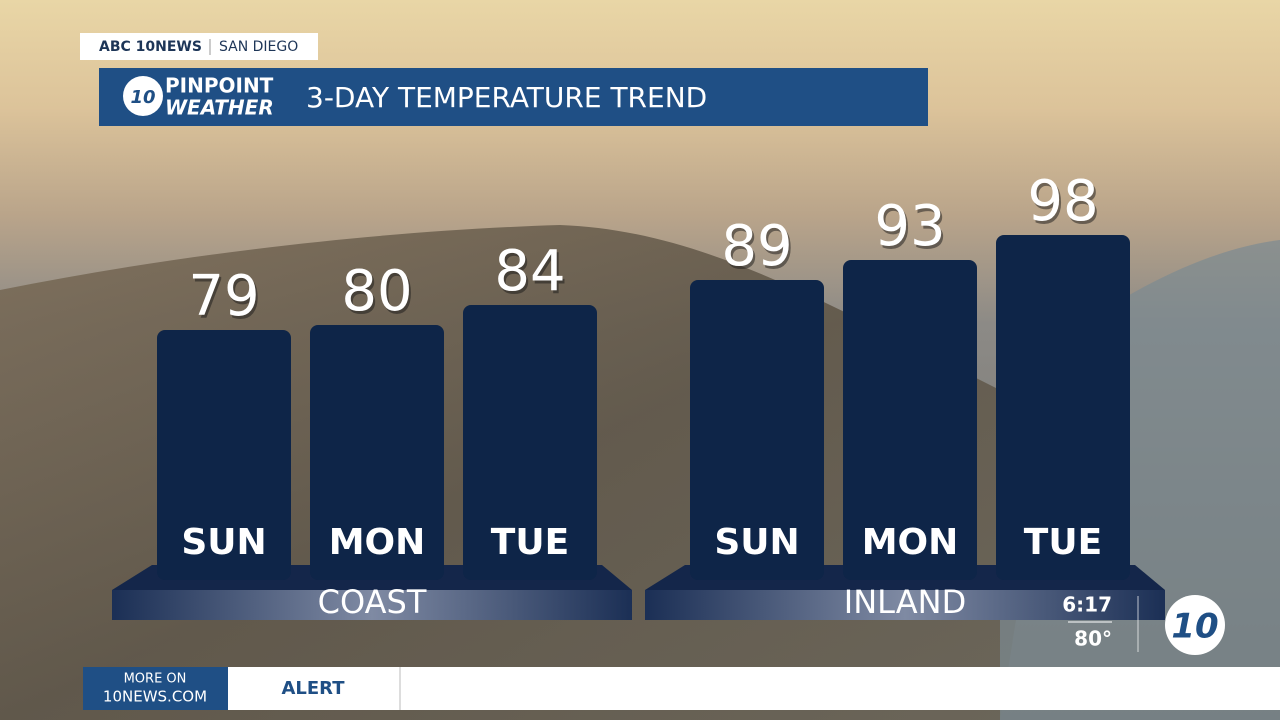 The height and width of the screenshot is (720, 1280). What do you see at coordinates (372, 602) in the screenshot?
I see `group-label: COAST` at bounding box center [372, 602].